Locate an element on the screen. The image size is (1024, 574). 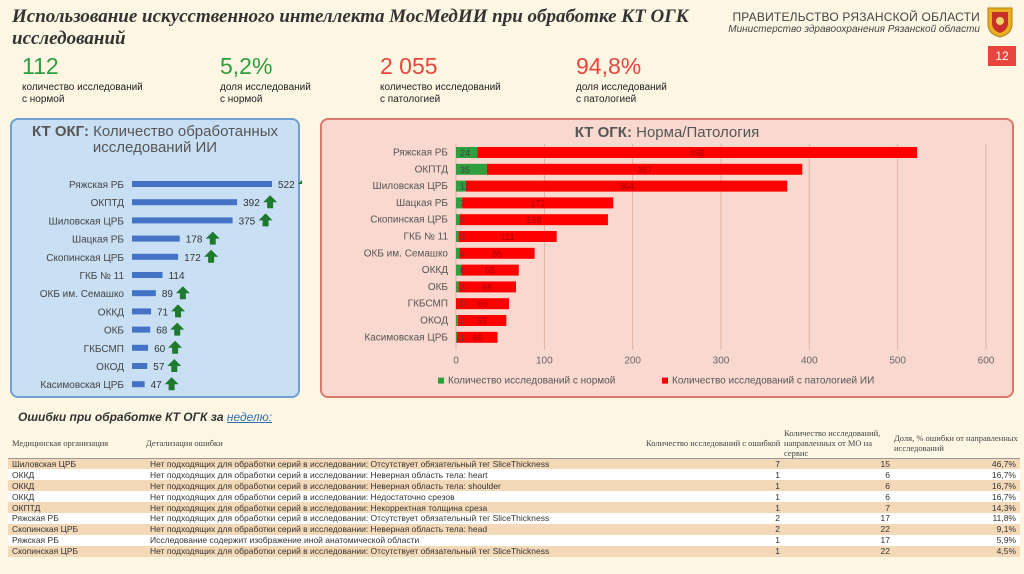
panel-title: КТ ОГК: Норма/Патология is located at coordinates (667, 132).